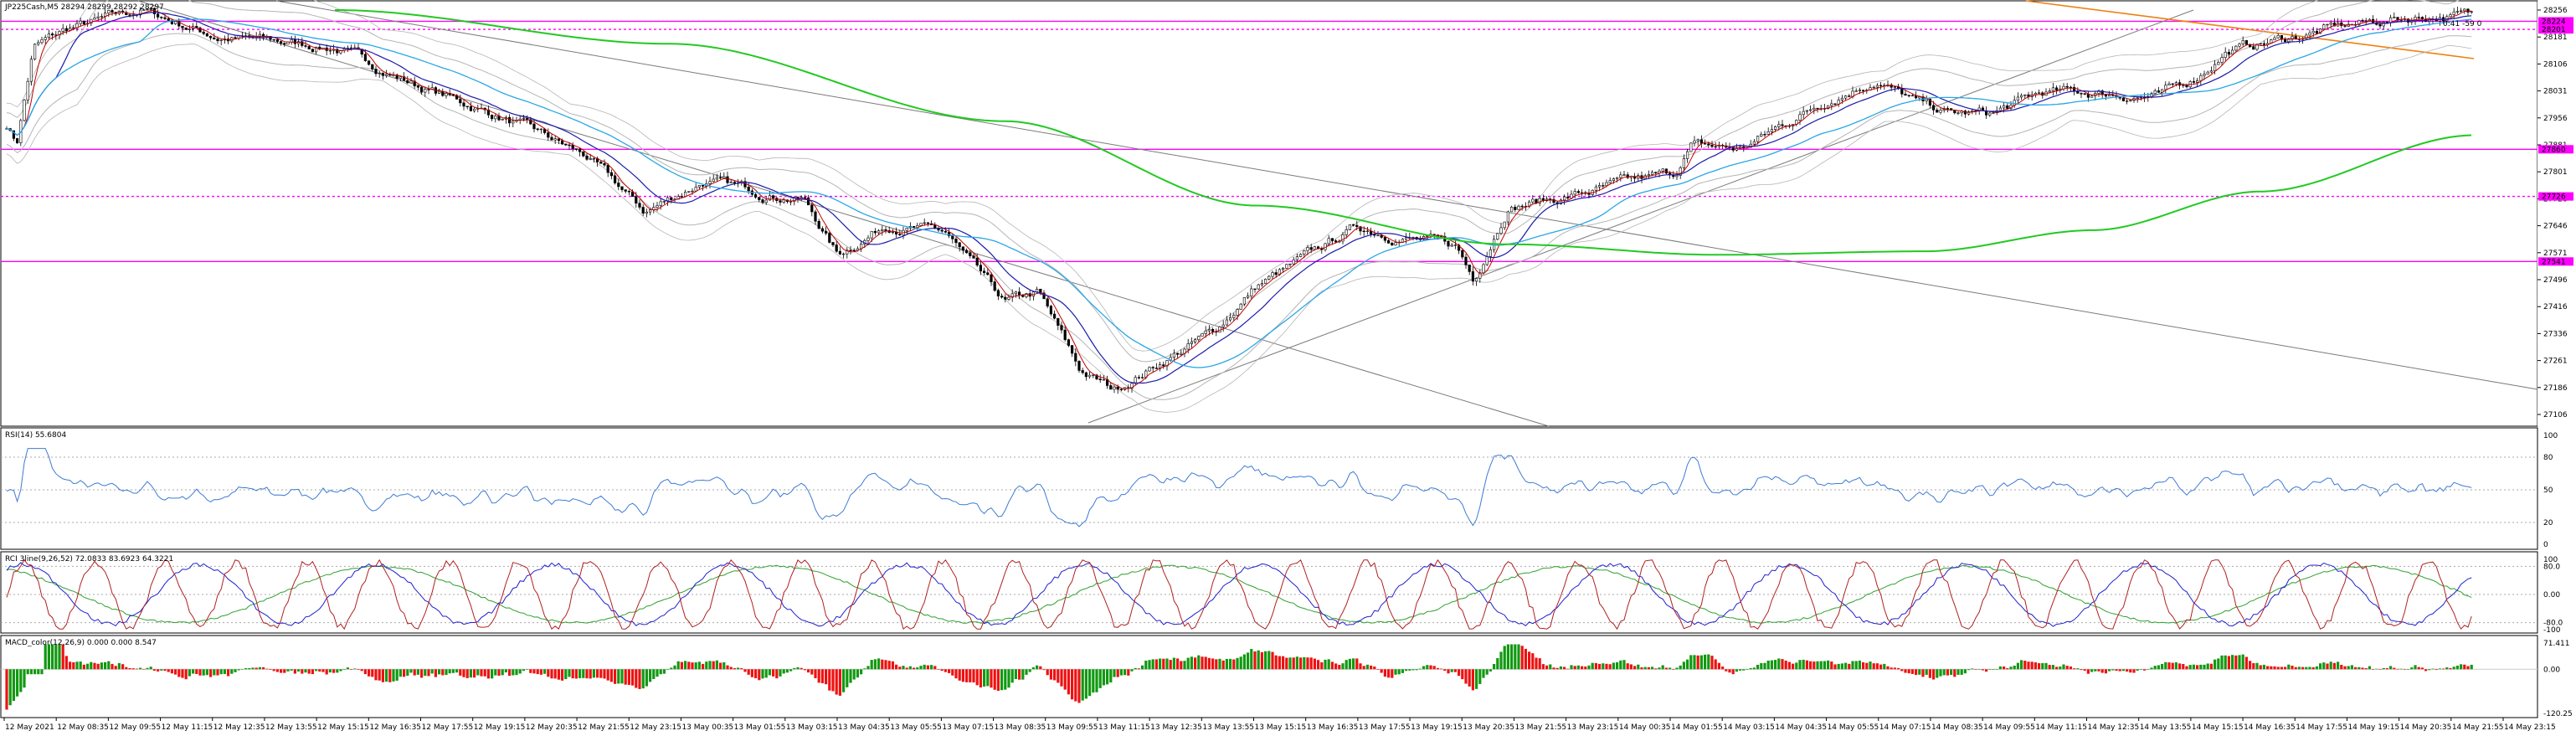 The image size is (2576, 736). Describe the element at coordinates (1072, 727) in the screenshot. I see `time-tick-label: 13 May 09:55` at that location.